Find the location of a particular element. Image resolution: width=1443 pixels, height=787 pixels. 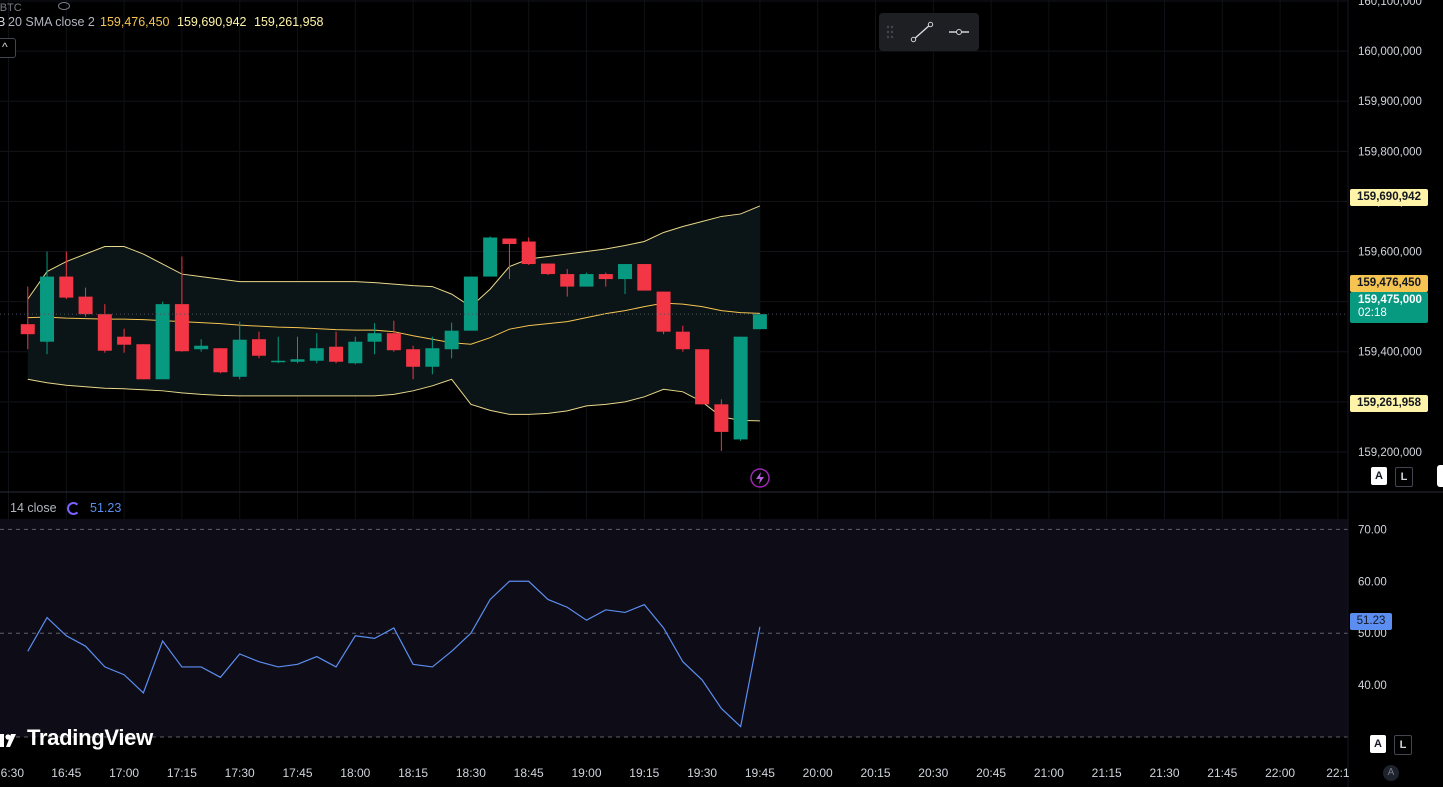

time-axis-label: 16:45 is located at coordinates (66, 773).